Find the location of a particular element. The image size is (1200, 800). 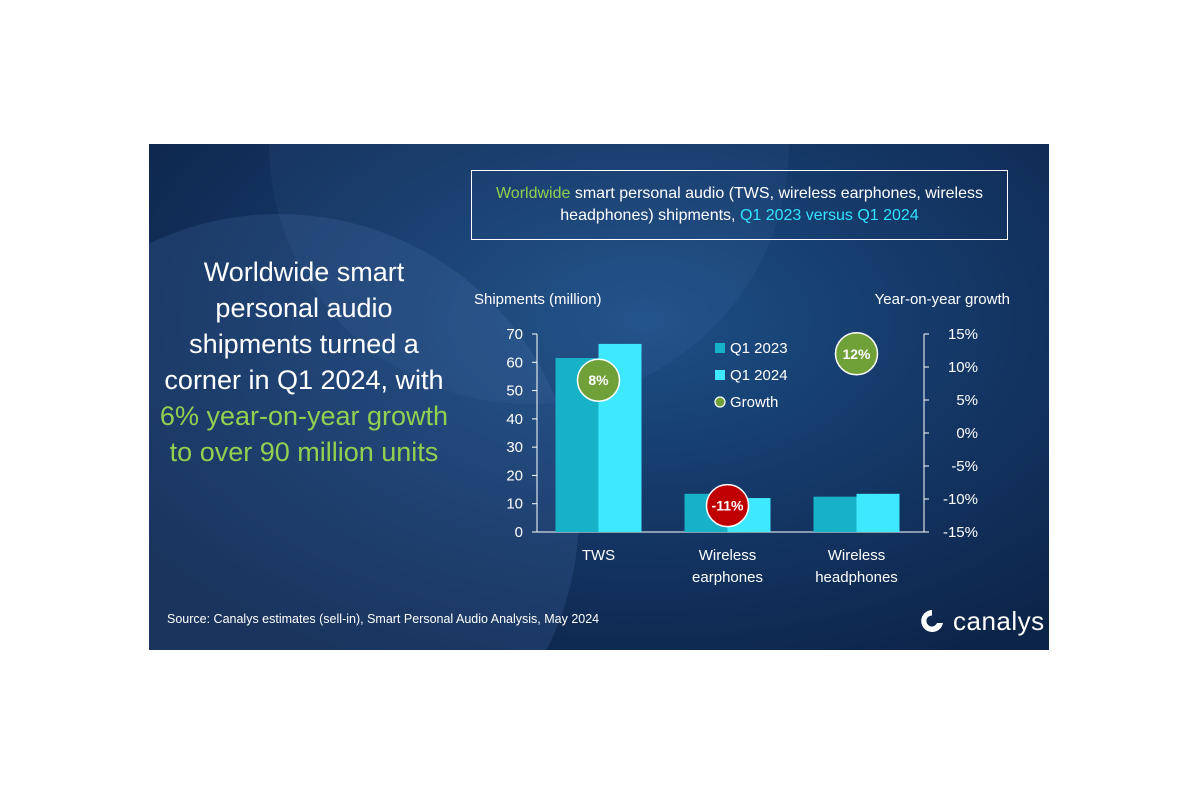

bar-q1-2024 is located at coordinates (878, 512).